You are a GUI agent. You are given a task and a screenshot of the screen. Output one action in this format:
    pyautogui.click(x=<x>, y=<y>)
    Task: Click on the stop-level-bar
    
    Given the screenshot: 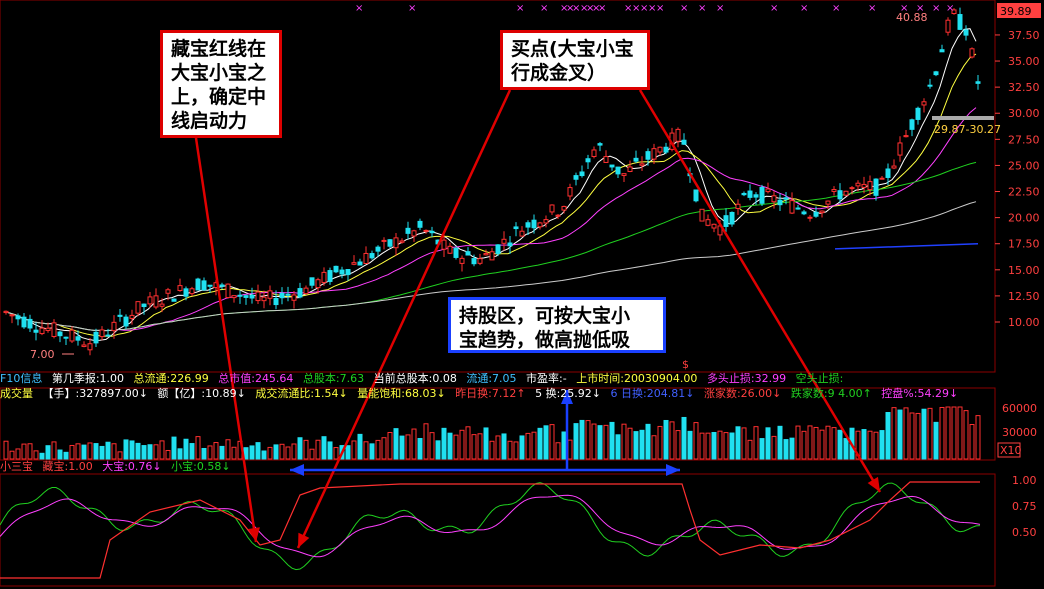 What is the action you would take?
    pyautogui.click(x=963, y=118)
    